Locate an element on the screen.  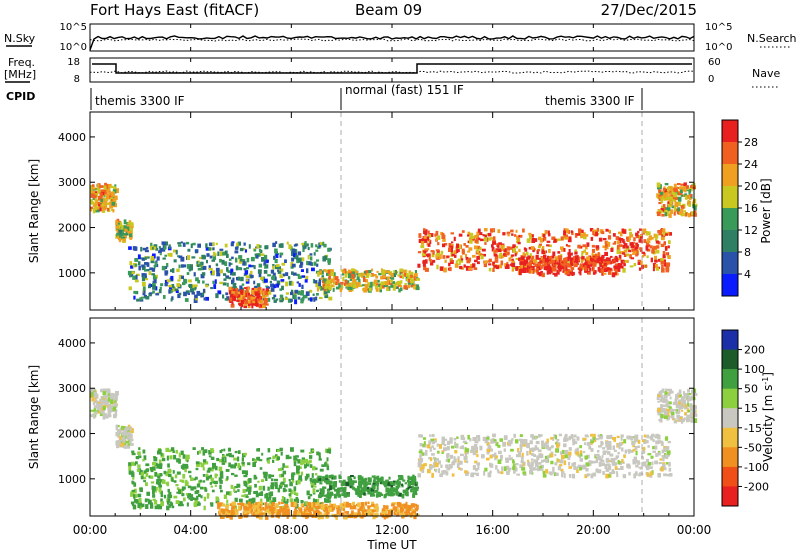
colorbar-segment is located at coordinates (730, 418).